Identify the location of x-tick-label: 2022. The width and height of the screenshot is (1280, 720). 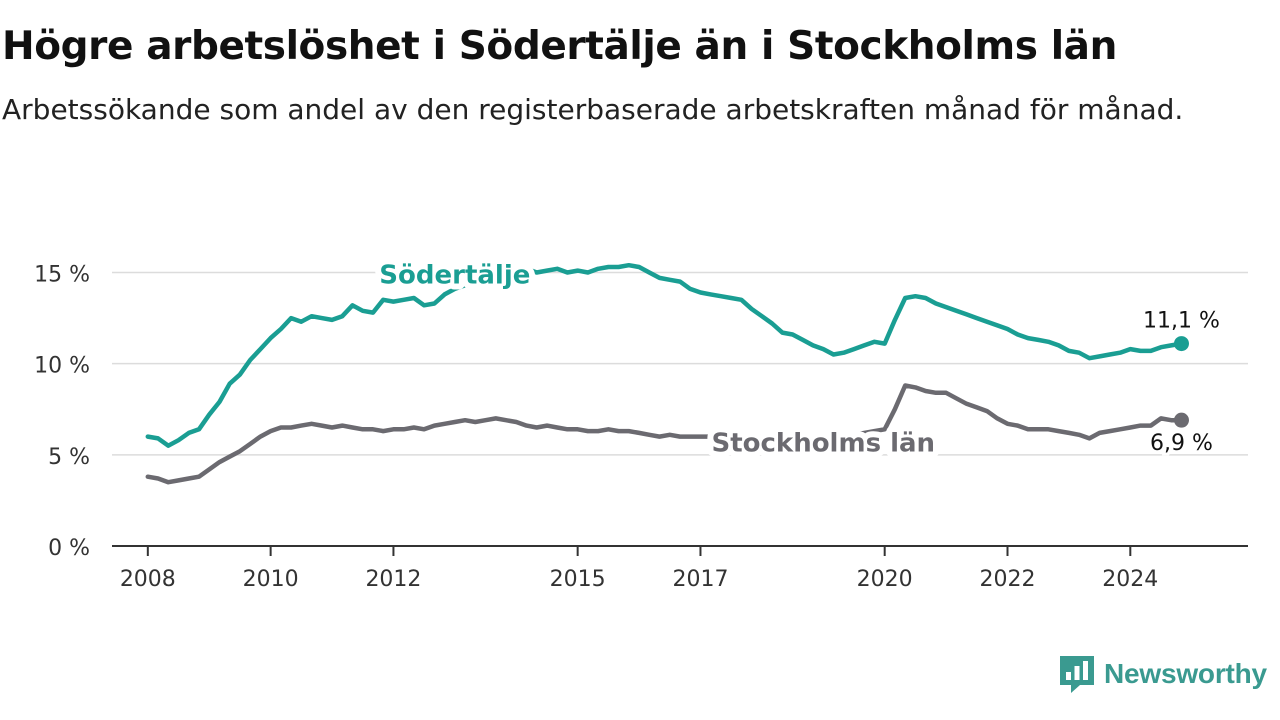
(1007, 579).